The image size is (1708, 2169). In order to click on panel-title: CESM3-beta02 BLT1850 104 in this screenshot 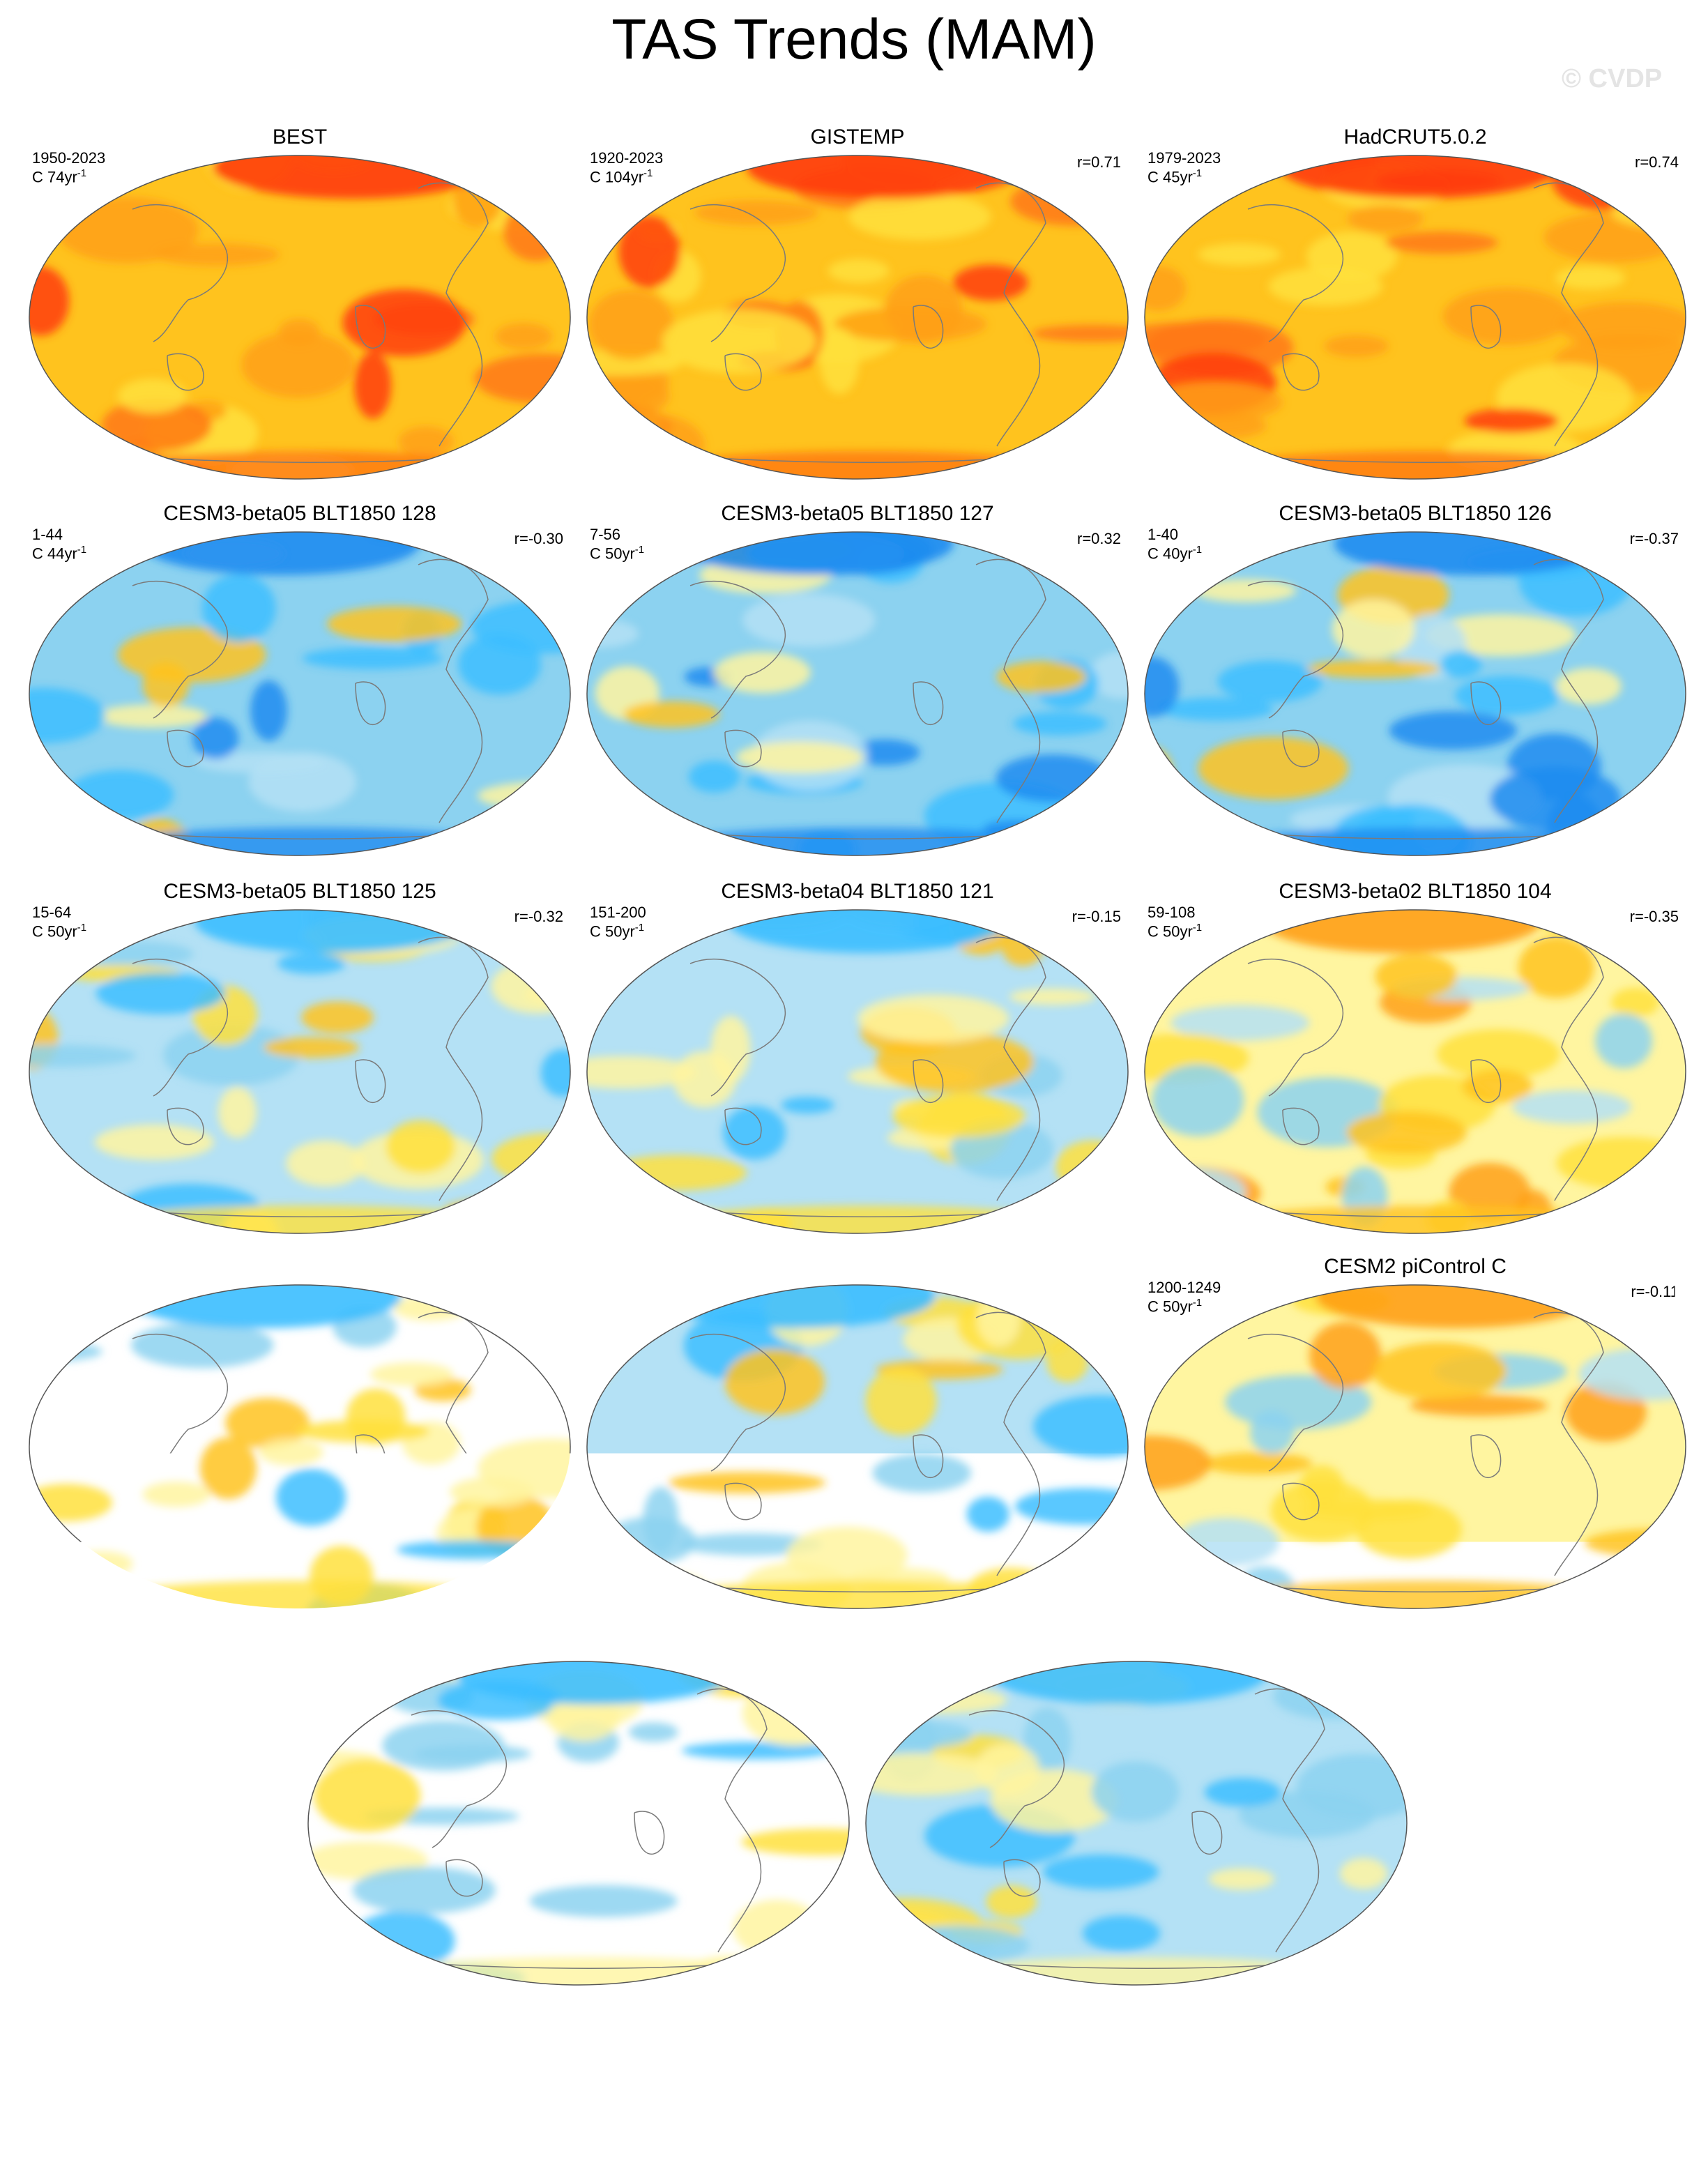, I will do `click(1415, 892)`.